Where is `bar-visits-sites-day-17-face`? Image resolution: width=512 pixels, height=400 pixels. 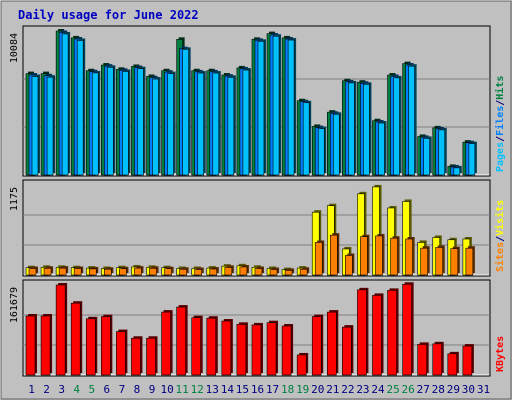 bar-visits-sites-day-17-face is located at coordinates (273, 272).